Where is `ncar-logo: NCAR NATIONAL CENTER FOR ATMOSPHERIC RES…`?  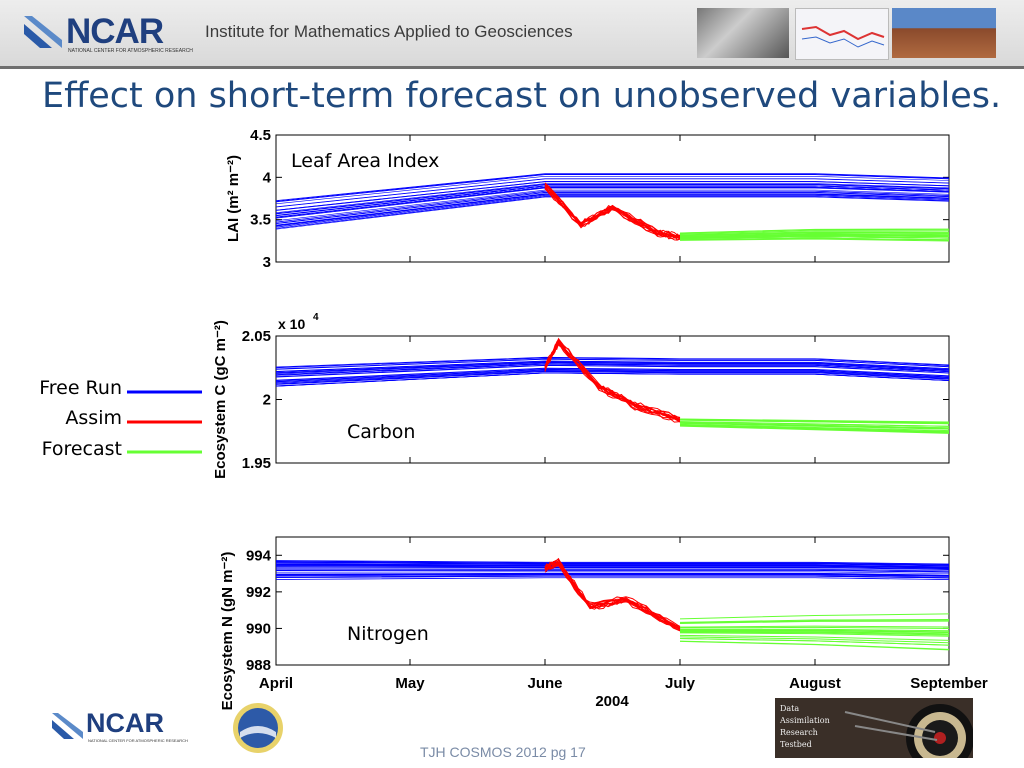 ncar-logo: NCAR NATIONAL CENTER FOR ATMOSPHERIC RES… is located at coordinates (107, 33).